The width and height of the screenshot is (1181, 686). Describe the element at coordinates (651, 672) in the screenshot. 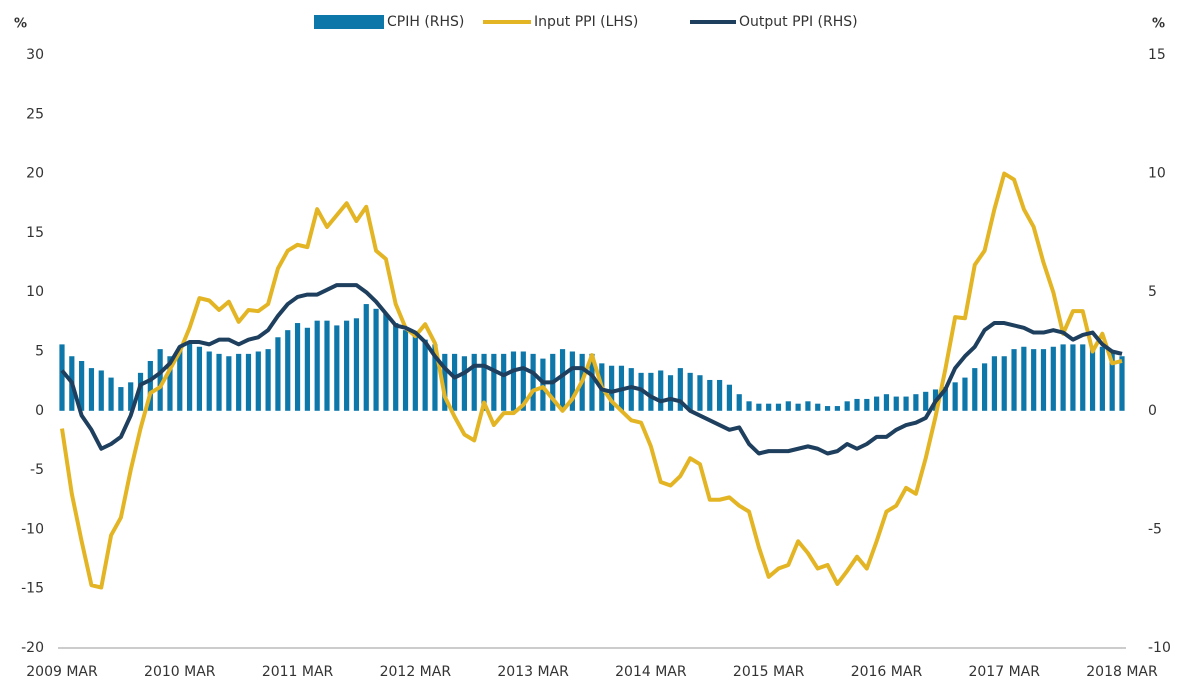

I see `x-tick-label: 2014 MAR` at that location.